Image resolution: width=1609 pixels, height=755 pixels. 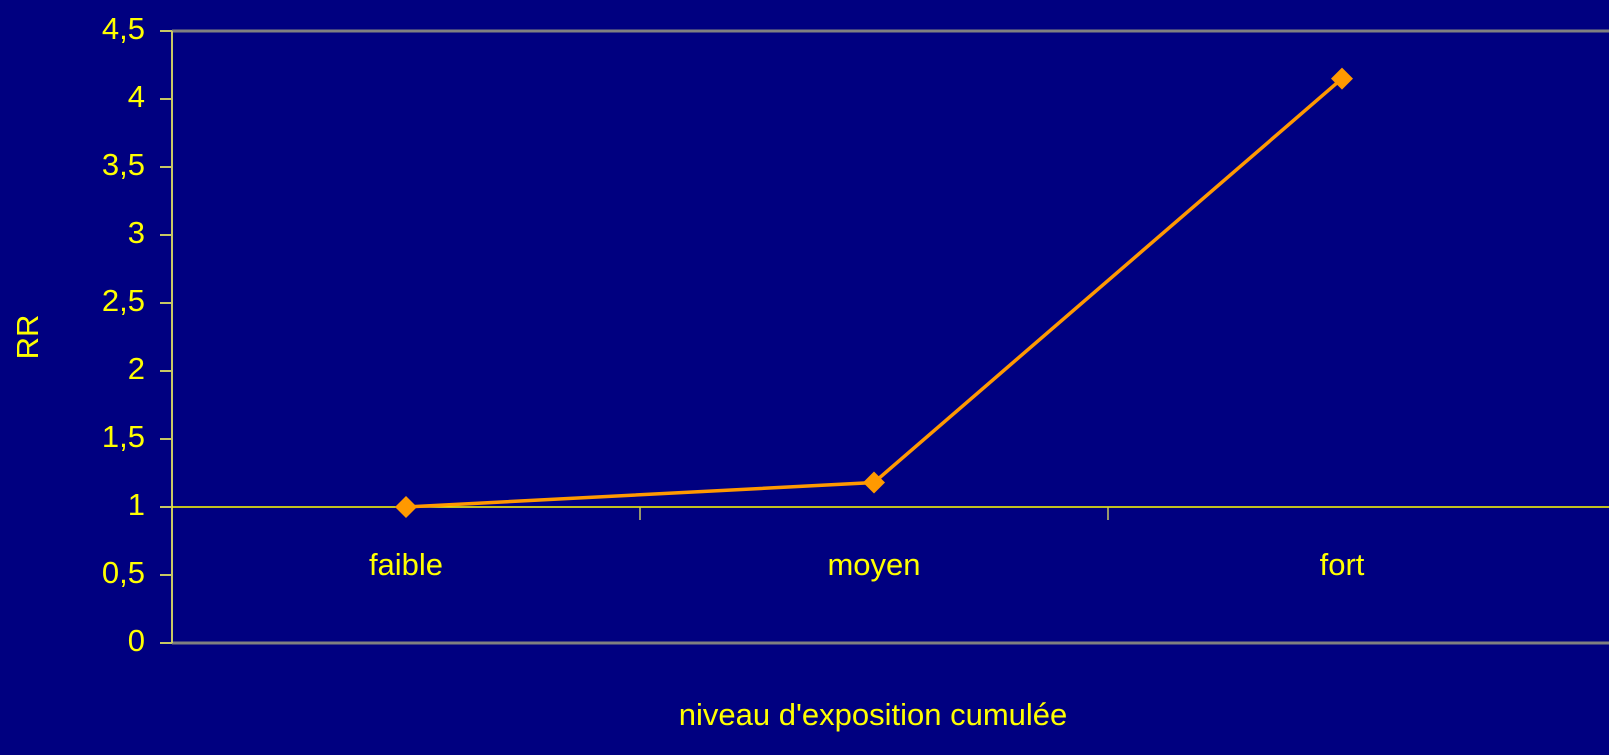 What do you see at coordinates (136, 232) in the screenshot?
I see `y-tick-label: 3` at bounding box center [136, 232].